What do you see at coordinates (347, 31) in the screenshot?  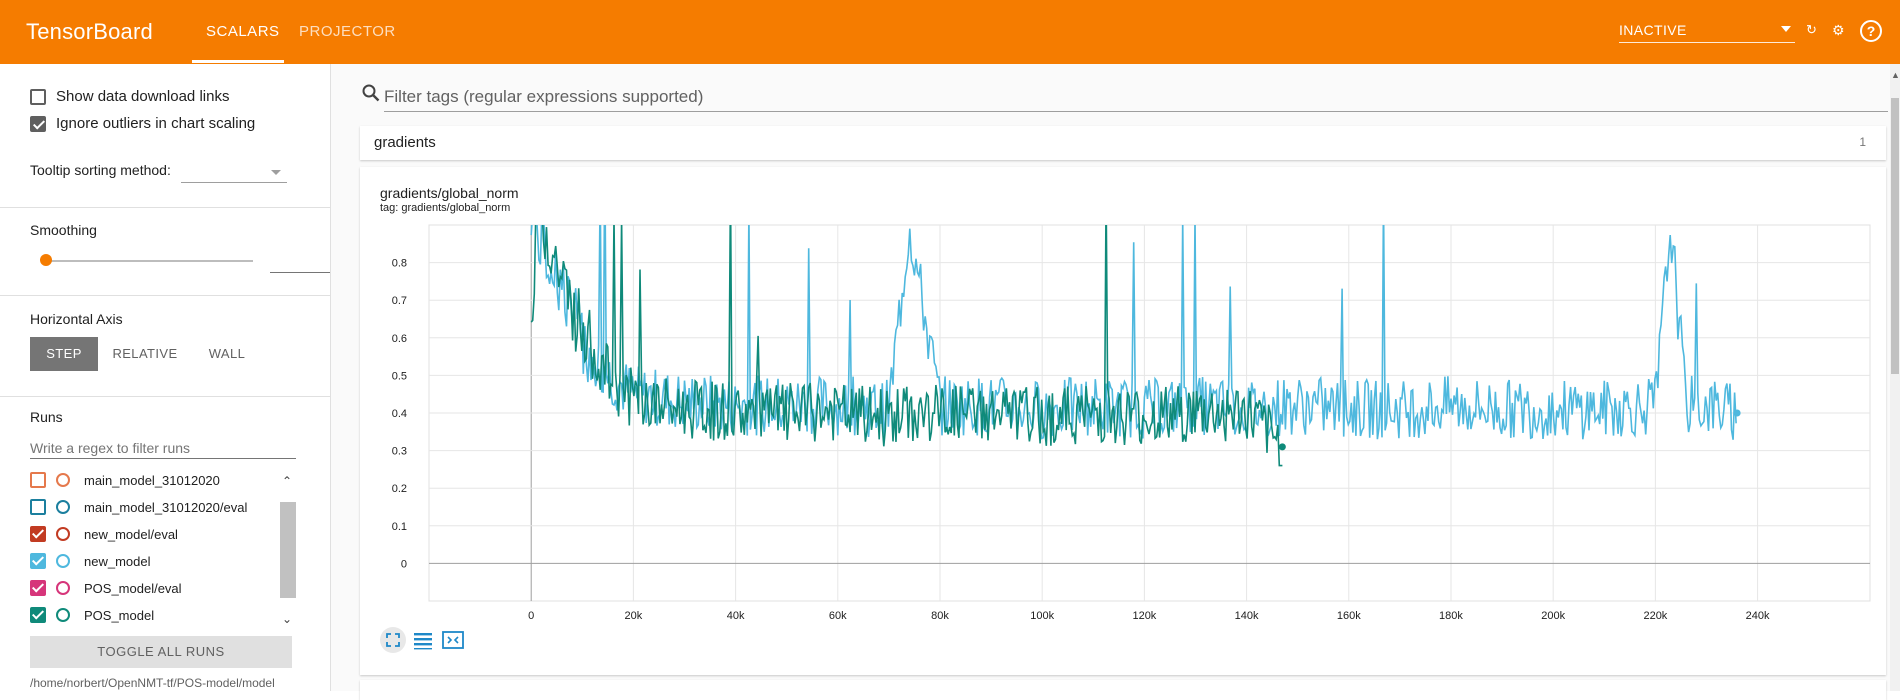 I see `tab-projector: PROJECTOR` at bounding box center [347, 31].